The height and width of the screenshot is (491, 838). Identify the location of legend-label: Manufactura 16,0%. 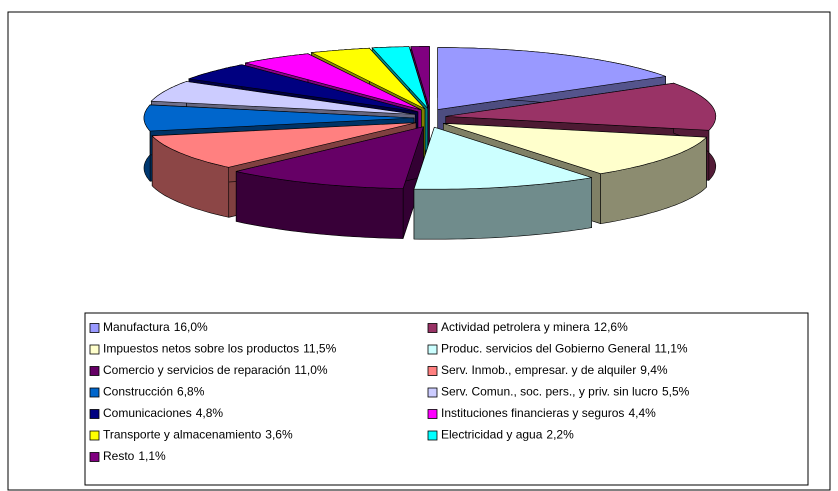
(155, 327).